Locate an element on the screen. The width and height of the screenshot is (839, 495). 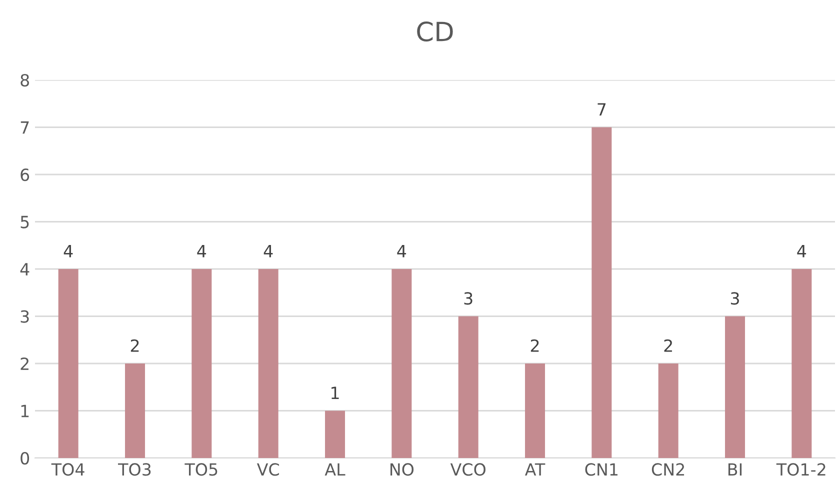
y-tick-label: 5 is located at coordinates (24, 222).